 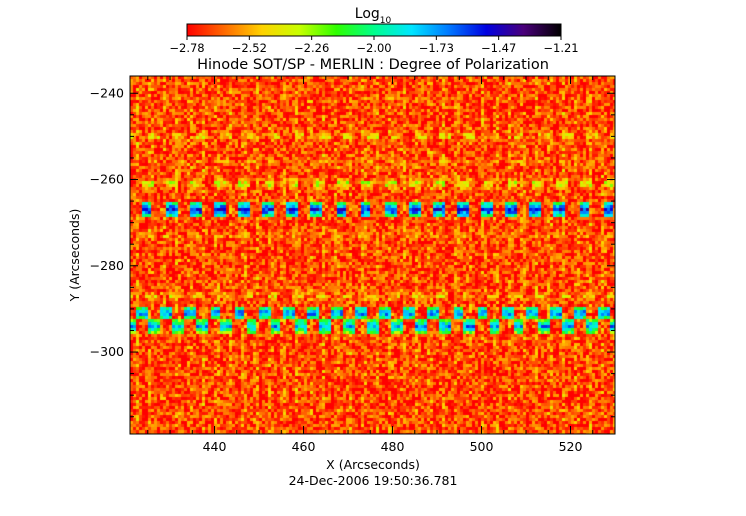 I want to click on x-tick-label: 440, so click(x=215, y=446).